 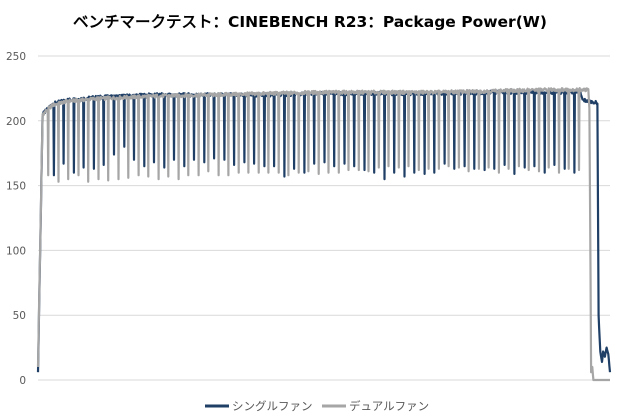 I want to click on y-tick-label-50: 50, so click(x=19, y=316).